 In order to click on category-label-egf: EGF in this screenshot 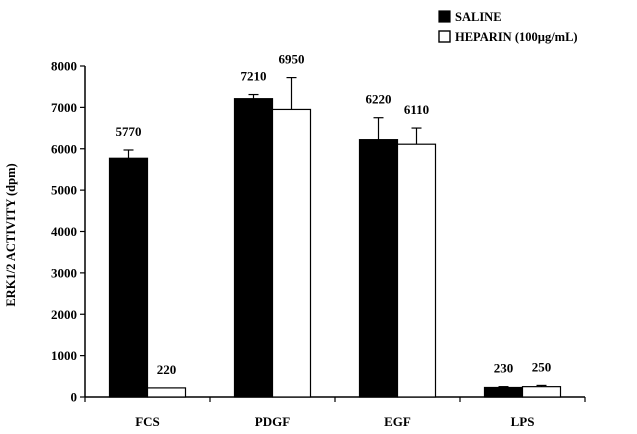, I will do `click(397, 421)`.